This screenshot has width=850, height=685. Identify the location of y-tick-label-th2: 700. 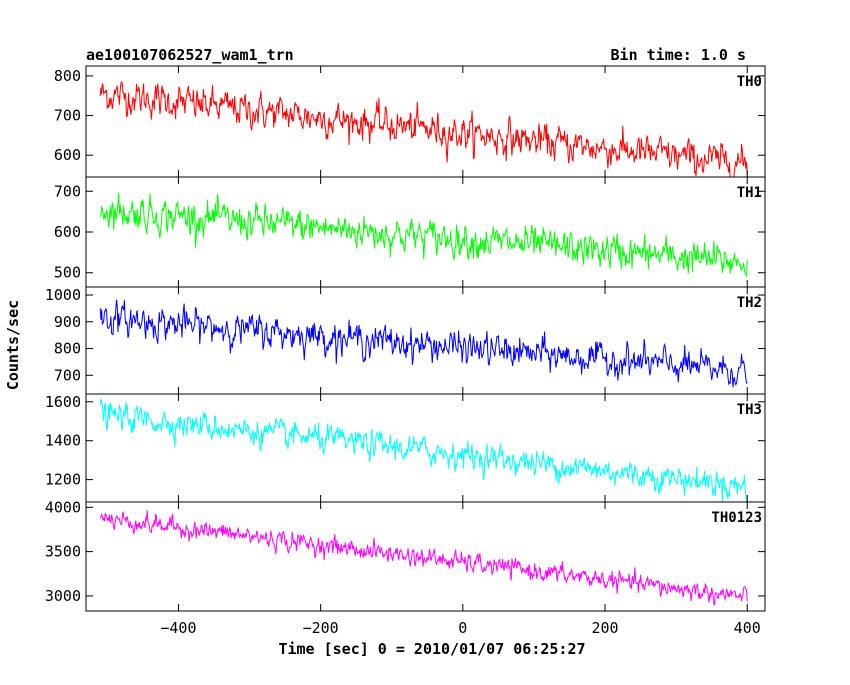
(67, 375).